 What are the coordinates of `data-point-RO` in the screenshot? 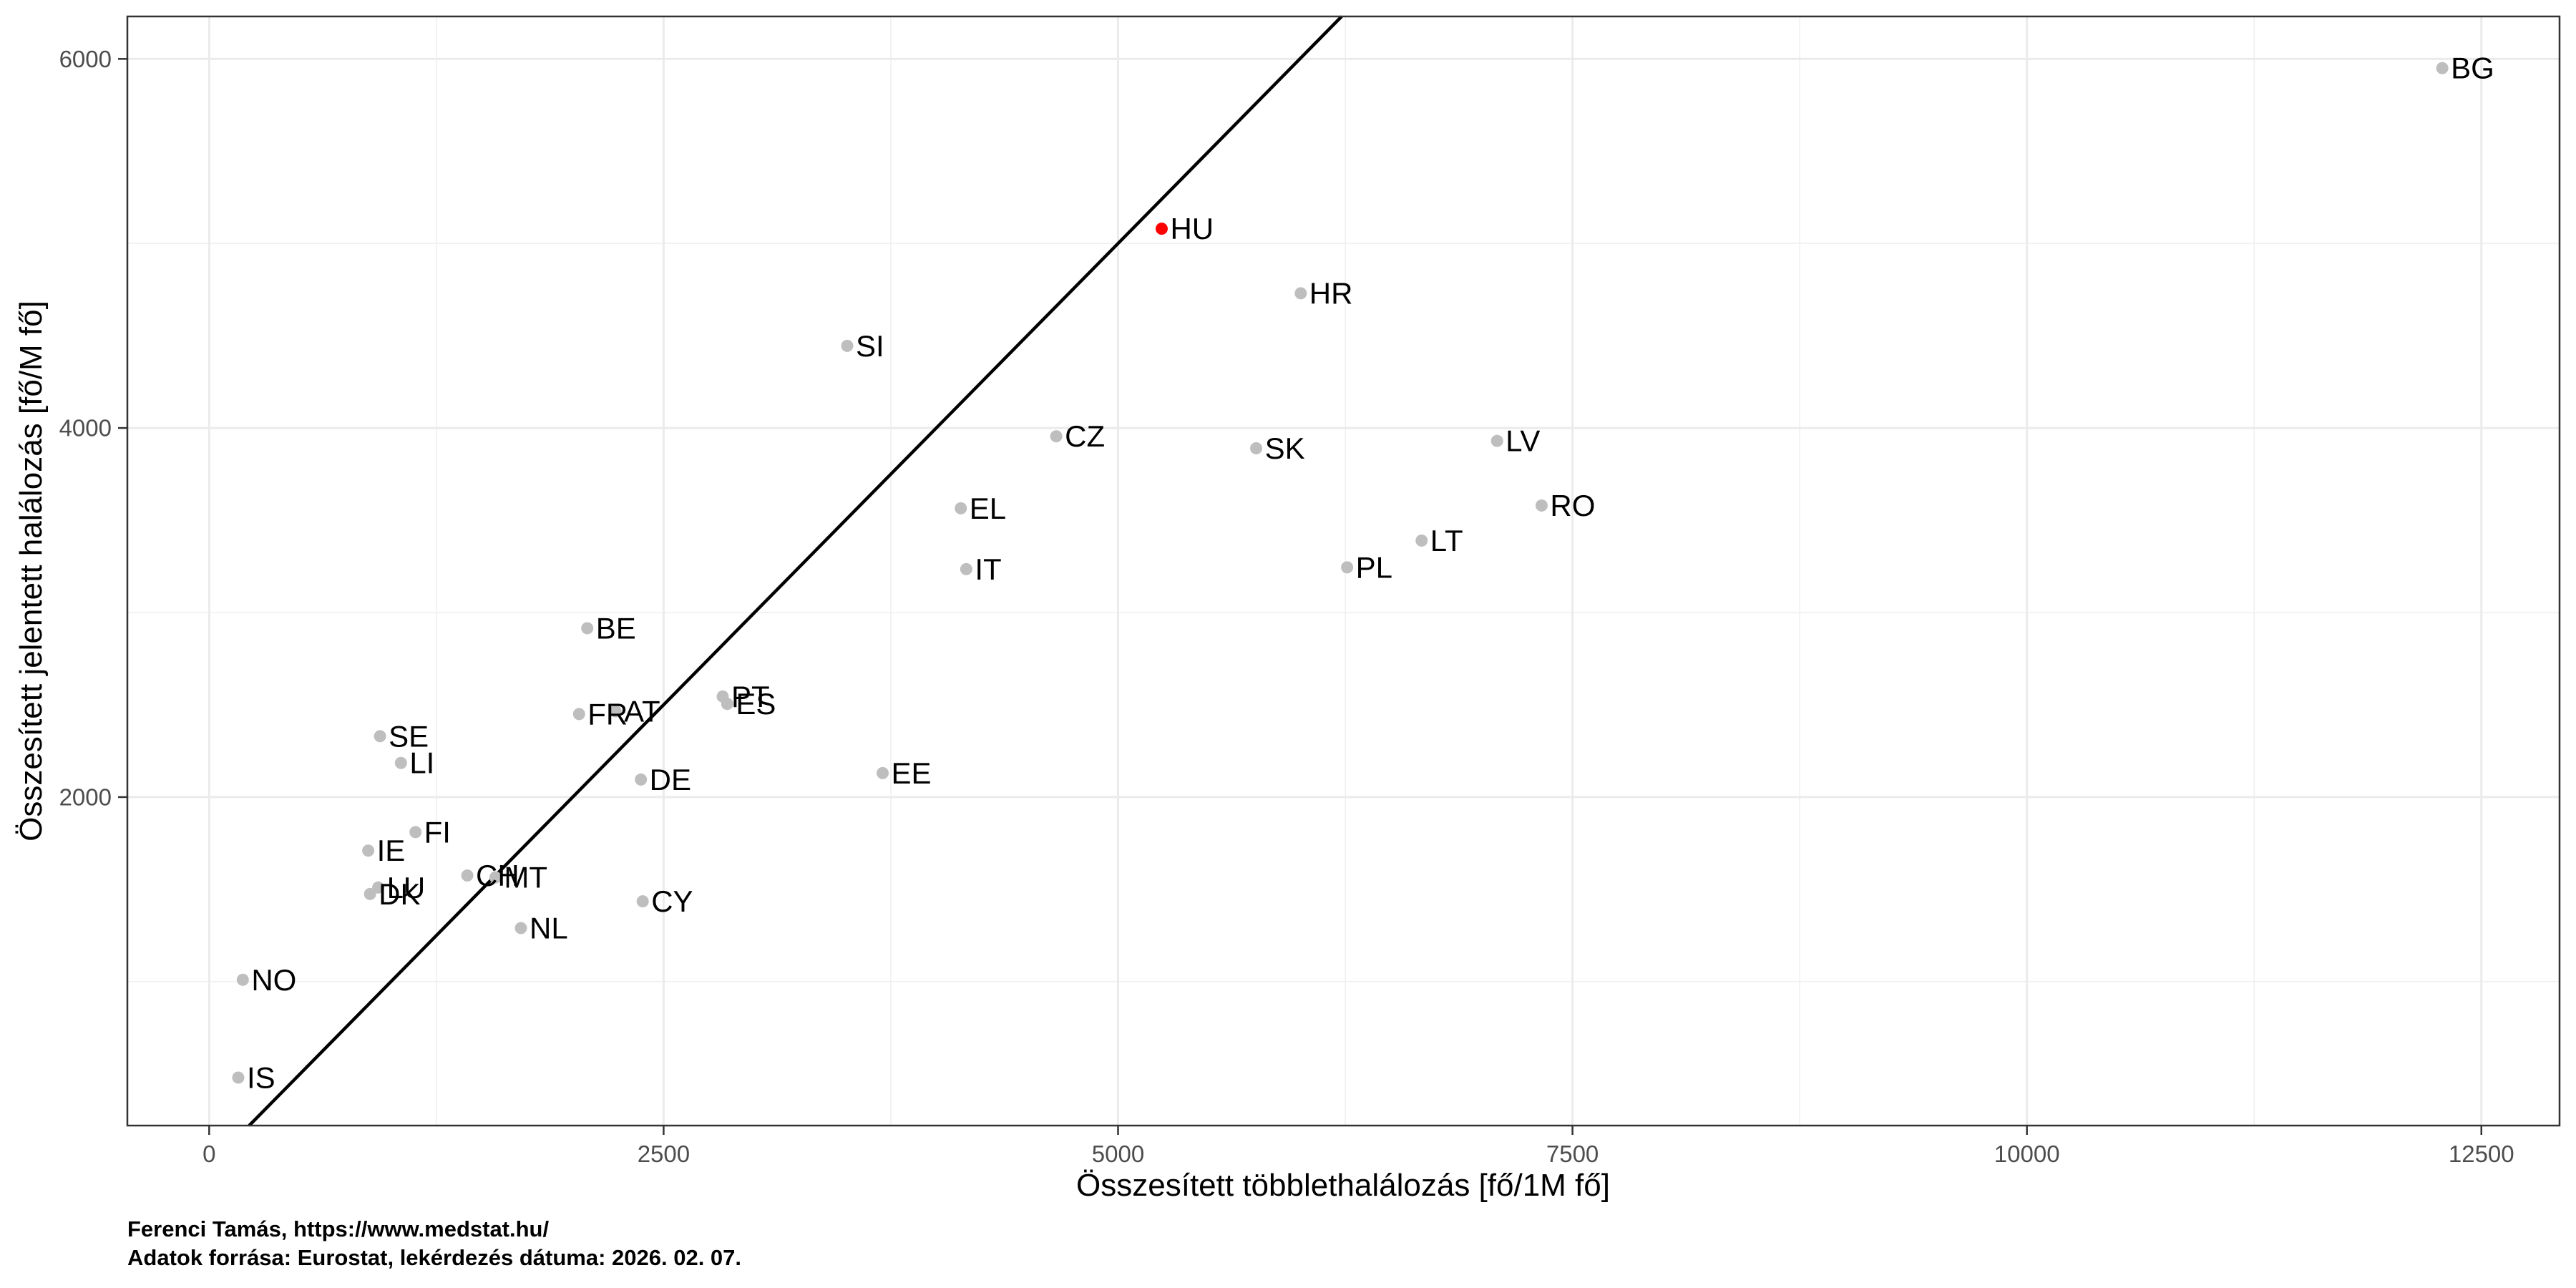 It's located at (1541, 505).